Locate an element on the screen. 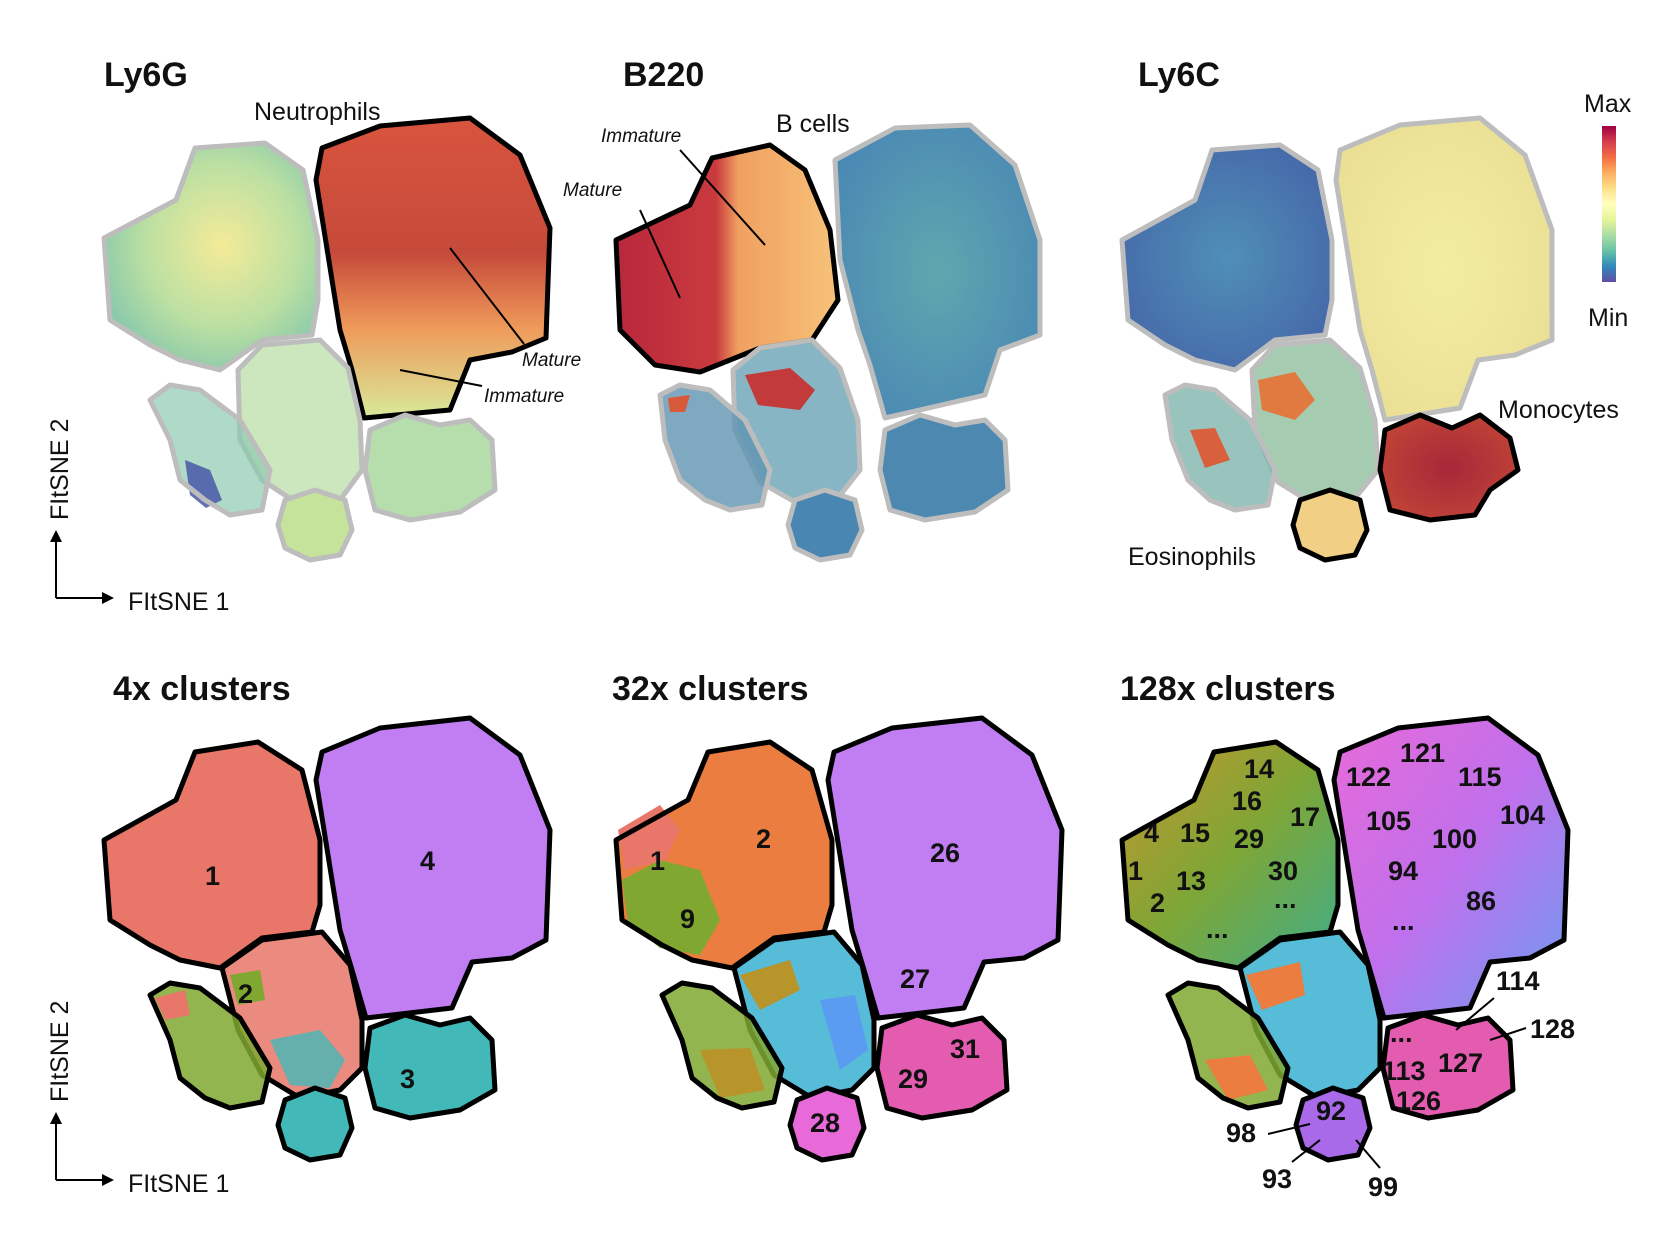 This screenshot has width=1676, height=1238. cluster-label: 93 is located at coordinates (1277, 1179).